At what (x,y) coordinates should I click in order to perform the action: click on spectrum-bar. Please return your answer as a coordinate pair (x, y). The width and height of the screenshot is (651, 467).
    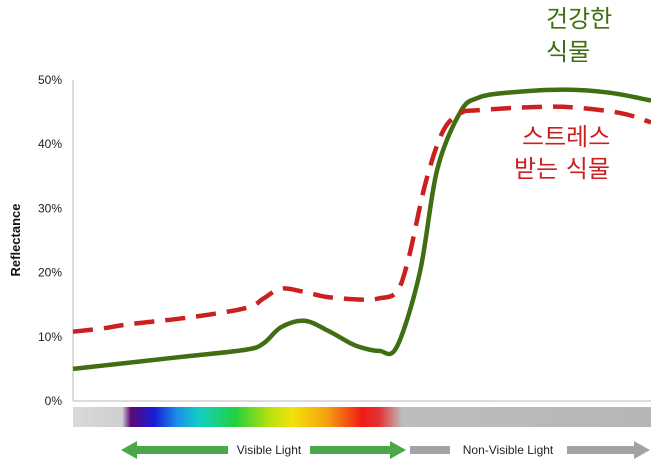
    Looking at the image, I should click on (362, 417).